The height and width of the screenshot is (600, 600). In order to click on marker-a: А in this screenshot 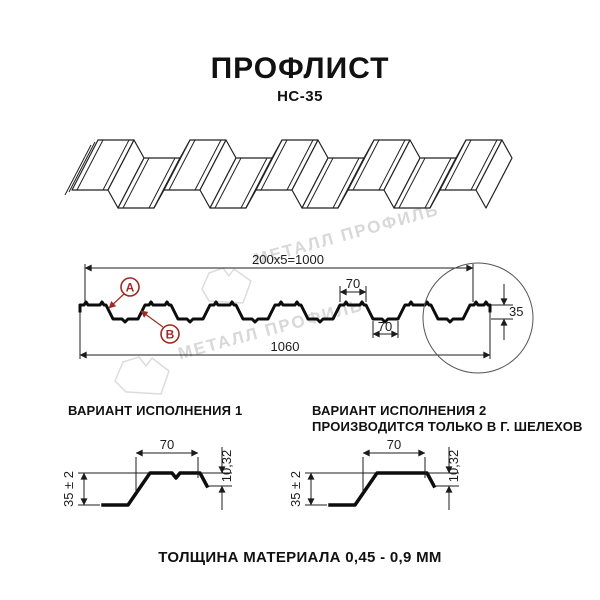, I will do `click(124, 293)`.